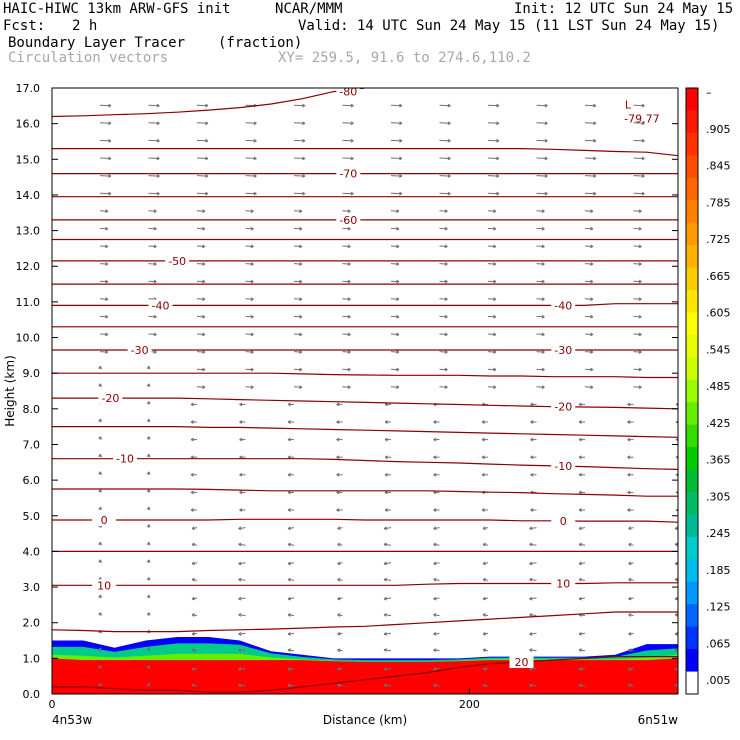 Image resolution: width=740 pixels, height=740 pixels. What do you see at coordinates (365, 492) in the screenshot?
I see `isotherm--5` at bounding box center [365, 492].